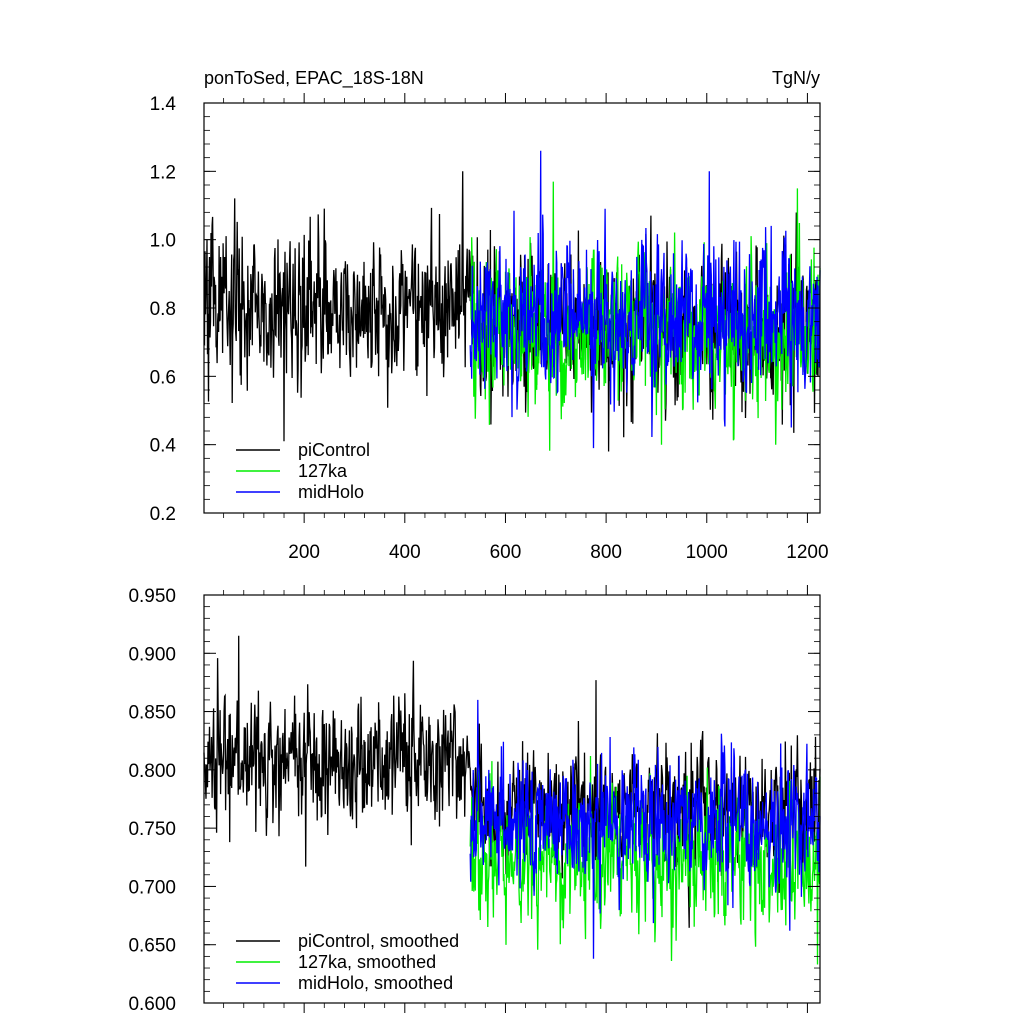 The width and height of the screenshot is (1024, 1024). I want to click on legend-label: 127ka, smoothed, so click(367, 962).